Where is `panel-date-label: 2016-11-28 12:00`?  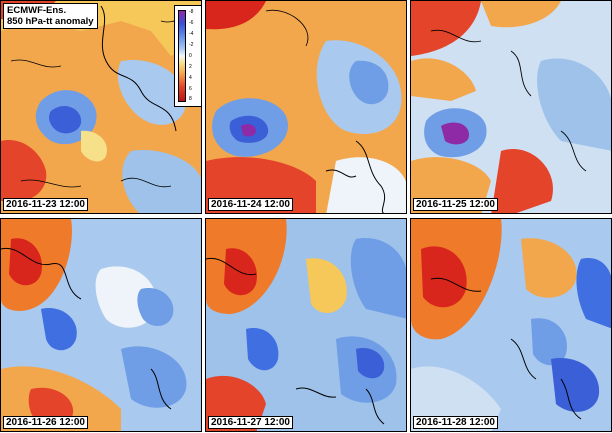
panel-date-label: 2016-11-28 12:00 is located at coordinates (455, 422).